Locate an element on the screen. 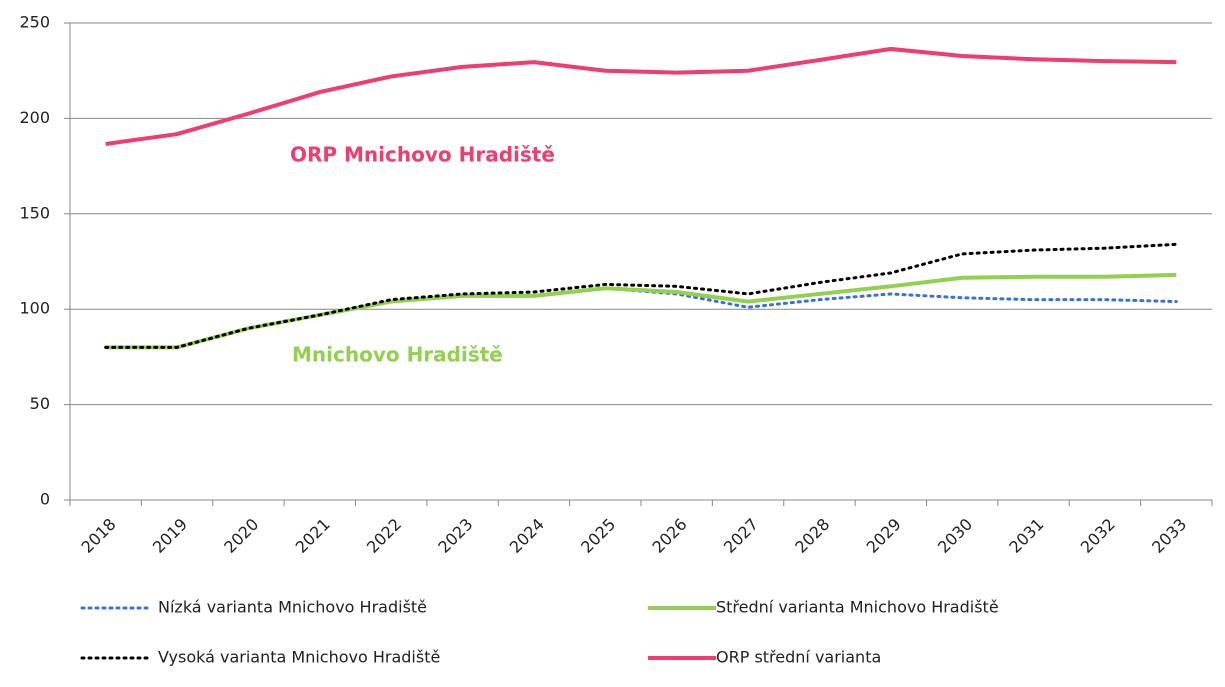 This screenshot has height=687, width=1225. y-tick-label: 0 is located at coordinates (45, 499).